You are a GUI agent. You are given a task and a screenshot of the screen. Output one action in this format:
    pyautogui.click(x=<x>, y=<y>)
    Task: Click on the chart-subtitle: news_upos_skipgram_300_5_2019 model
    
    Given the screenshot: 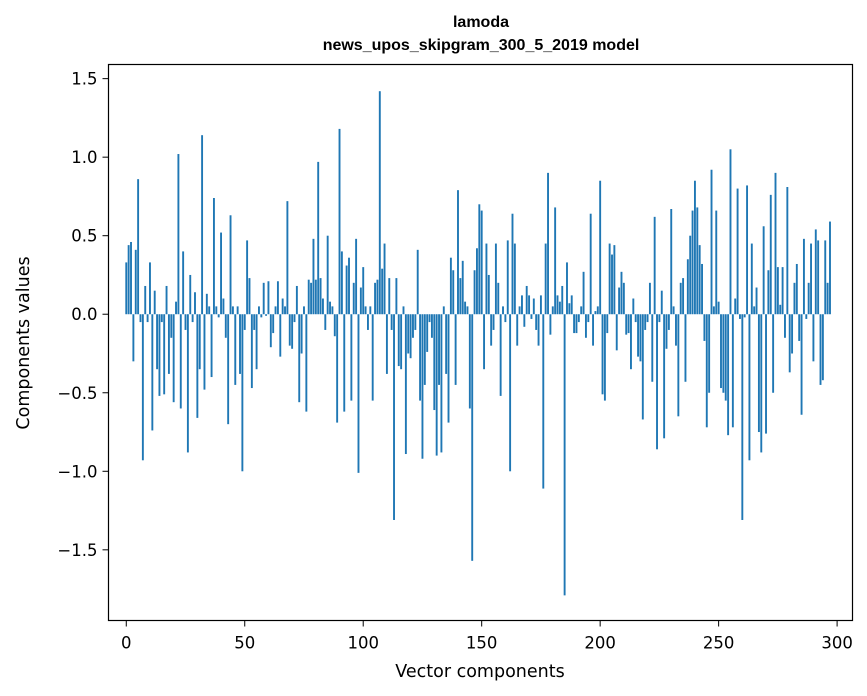 What is the action you would take?
    pyautogui.click(x=481, y=45)
    